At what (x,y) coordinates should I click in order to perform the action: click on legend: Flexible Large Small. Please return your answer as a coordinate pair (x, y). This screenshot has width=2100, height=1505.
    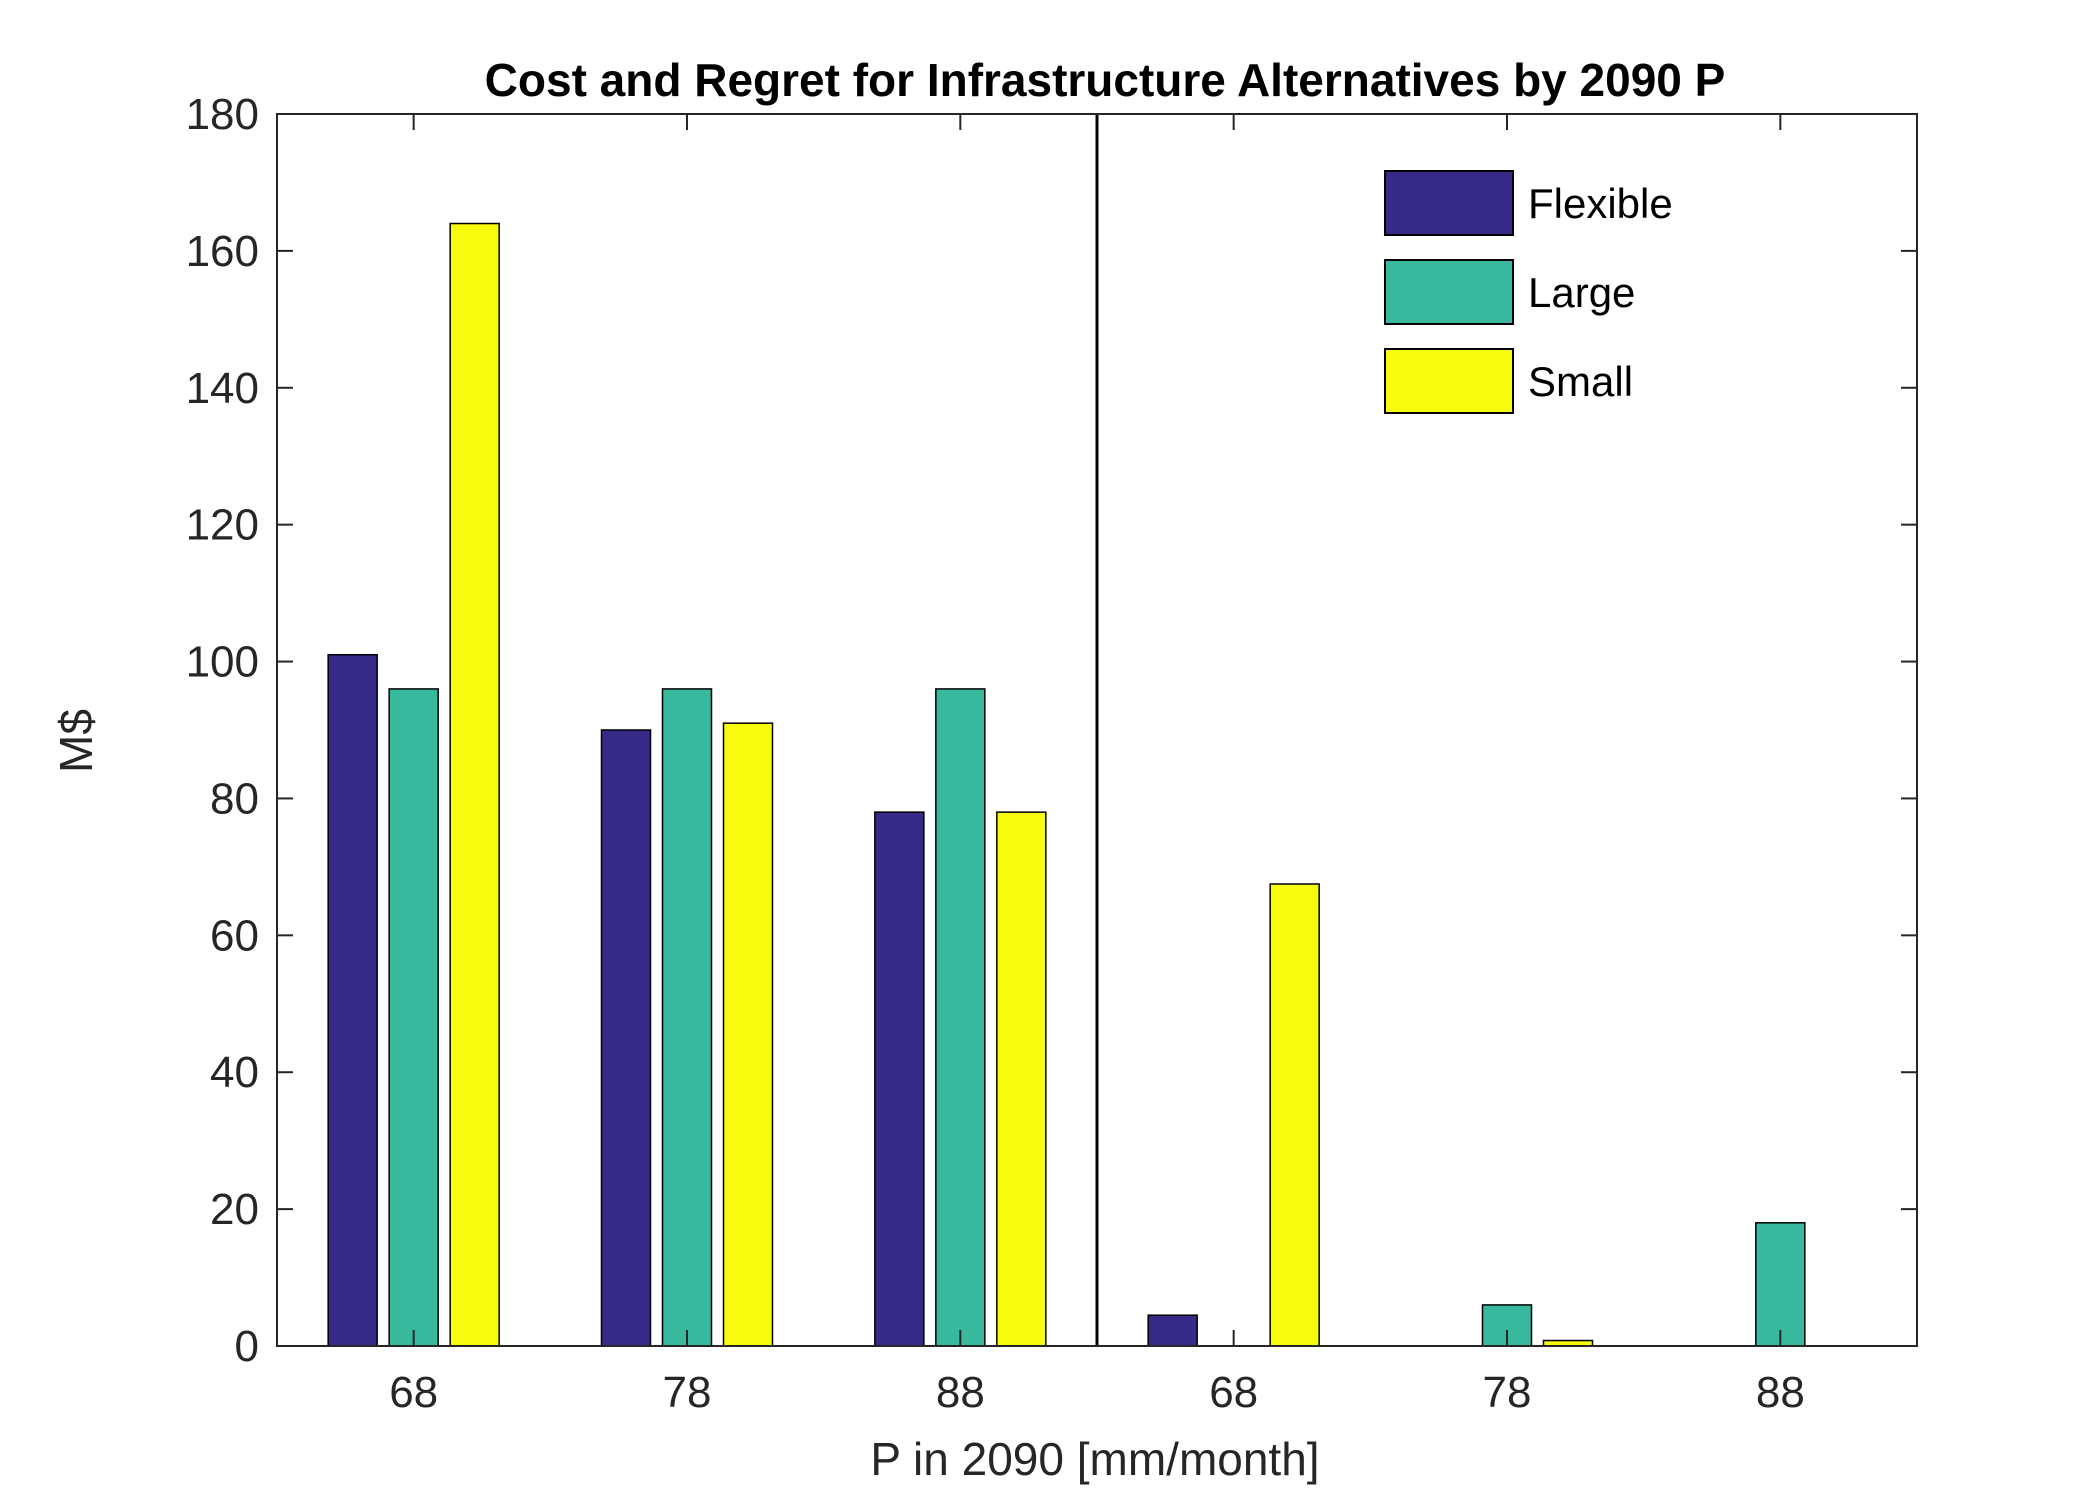
    Looking at the image, I should click on (1528, 292).